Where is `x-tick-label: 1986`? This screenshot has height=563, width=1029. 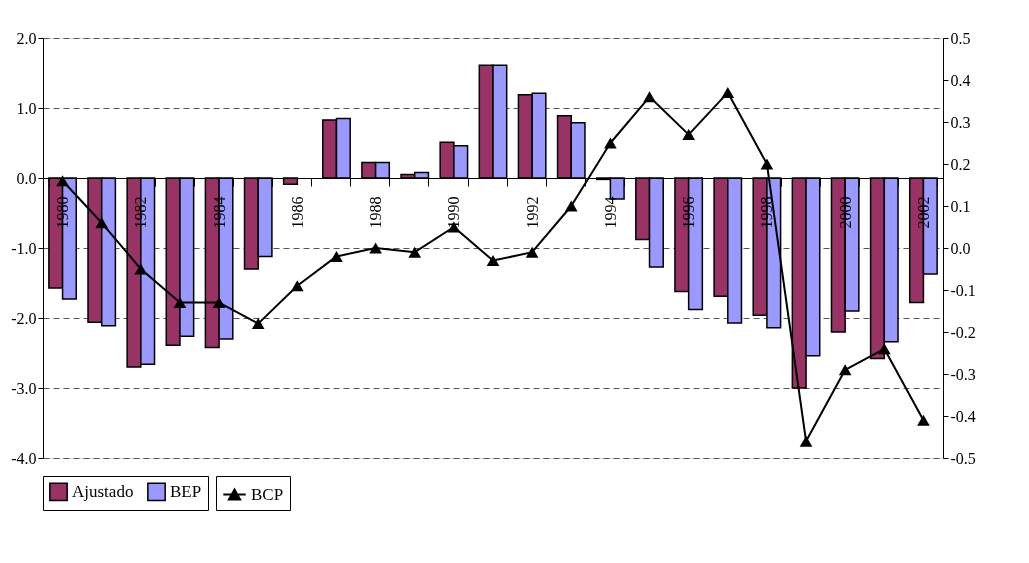 x-tick-label: 1986 is located at coordinates (297, 212).